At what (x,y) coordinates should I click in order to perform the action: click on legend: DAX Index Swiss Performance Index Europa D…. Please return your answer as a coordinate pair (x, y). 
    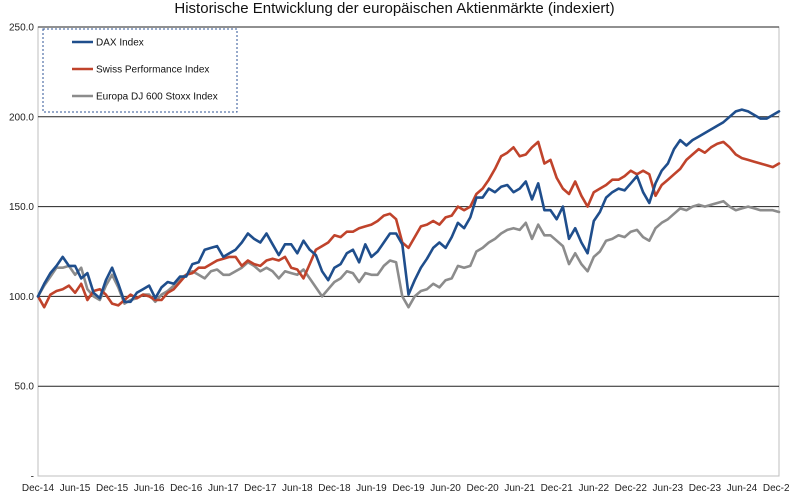
    Looking at the image, I should click on (140, 70).